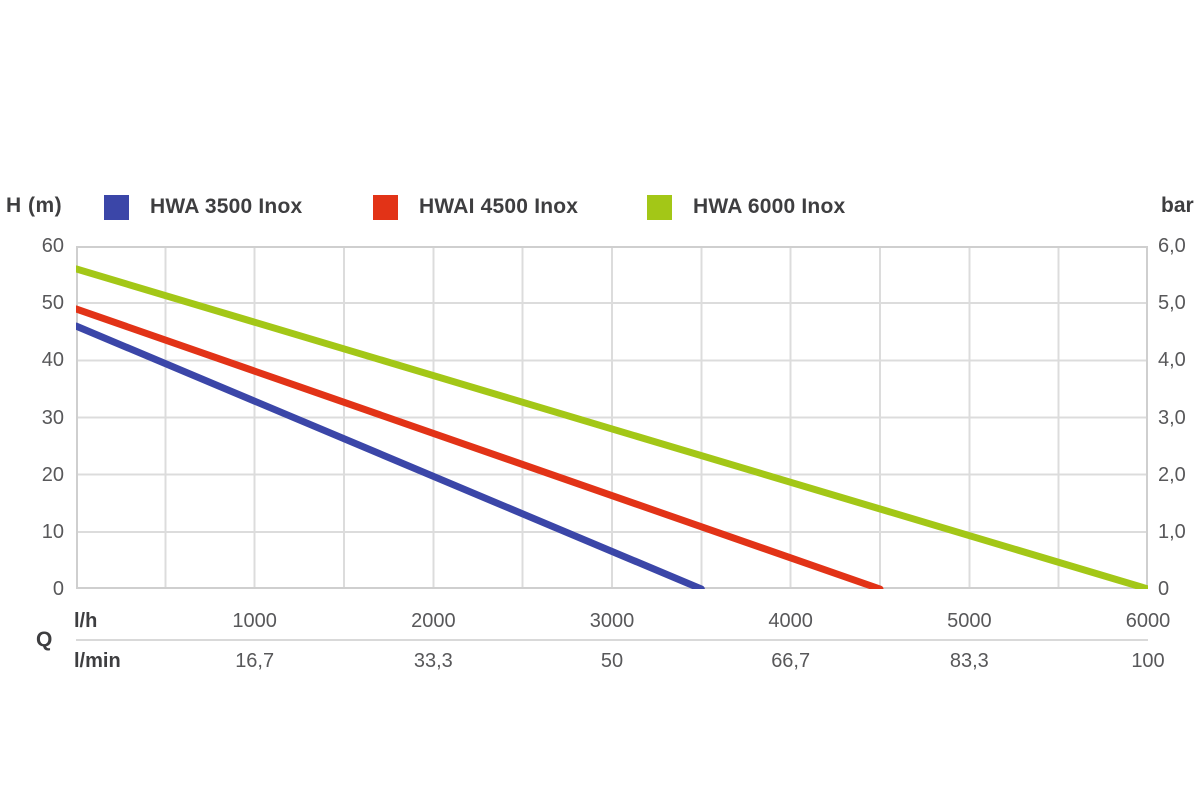  What do you see at coordinates (52, 360) in the screenshot?
I see `y-tick-label-left: 40` at bounding box center [52, 360].